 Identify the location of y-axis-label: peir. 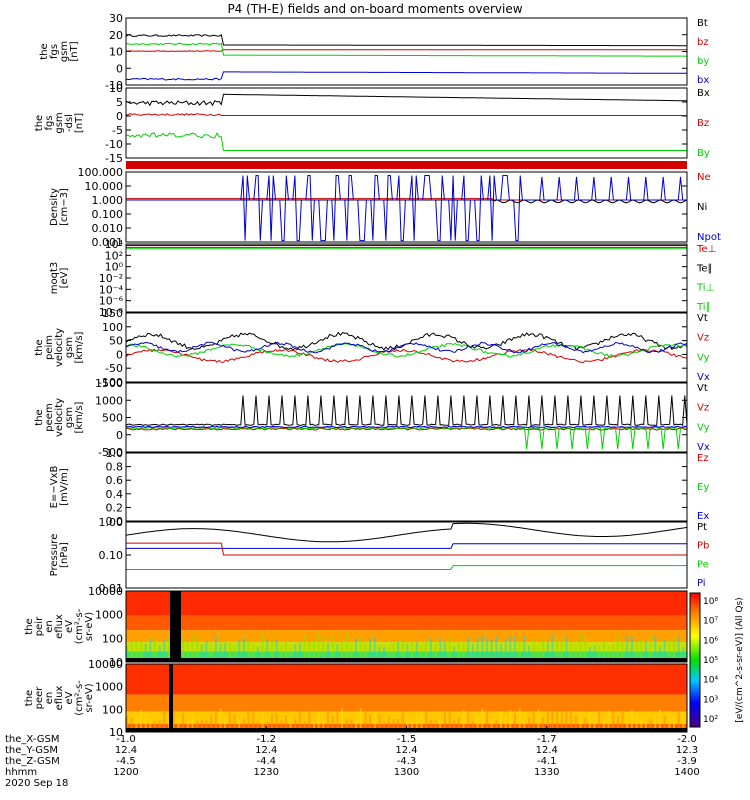
(39, 626).